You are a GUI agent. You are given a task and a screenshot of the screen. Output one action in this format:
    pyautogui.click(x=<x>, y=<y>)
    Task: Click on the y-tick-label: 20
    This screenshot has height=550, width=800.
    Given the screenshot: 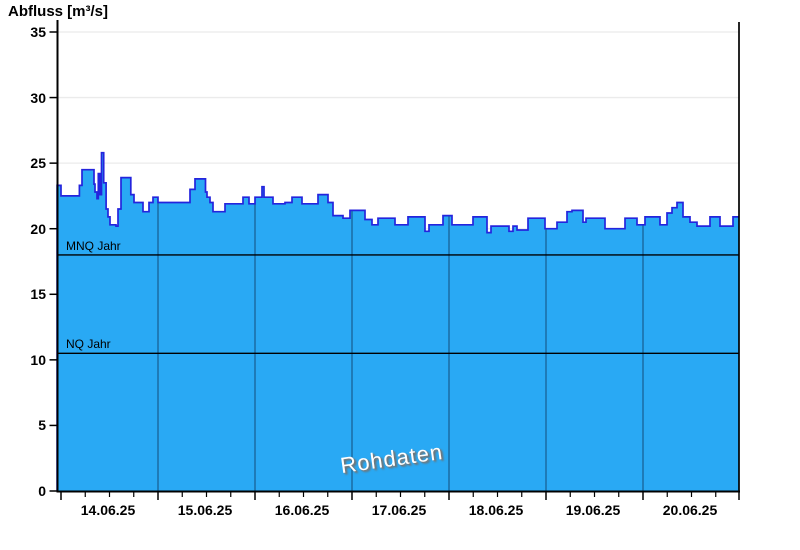 What is the action you would take?
    pyautogui.click(x=38, y=228)
    